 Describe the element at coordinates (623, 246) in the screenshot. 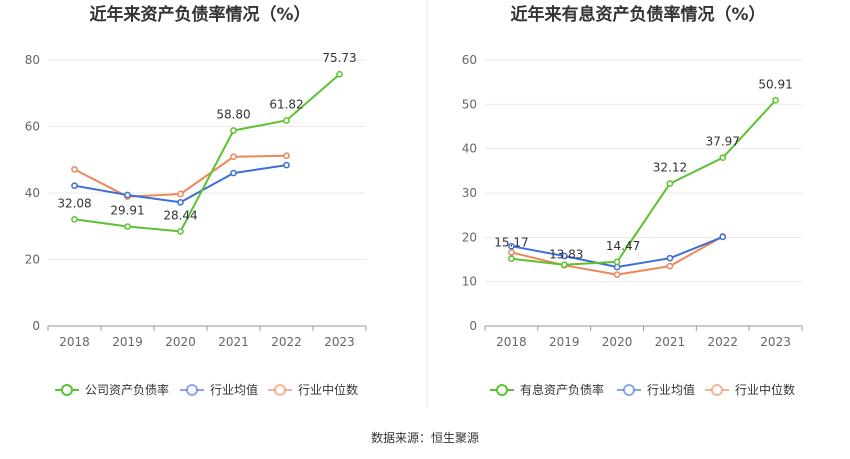

I see `data-label: 14.47` at that location.